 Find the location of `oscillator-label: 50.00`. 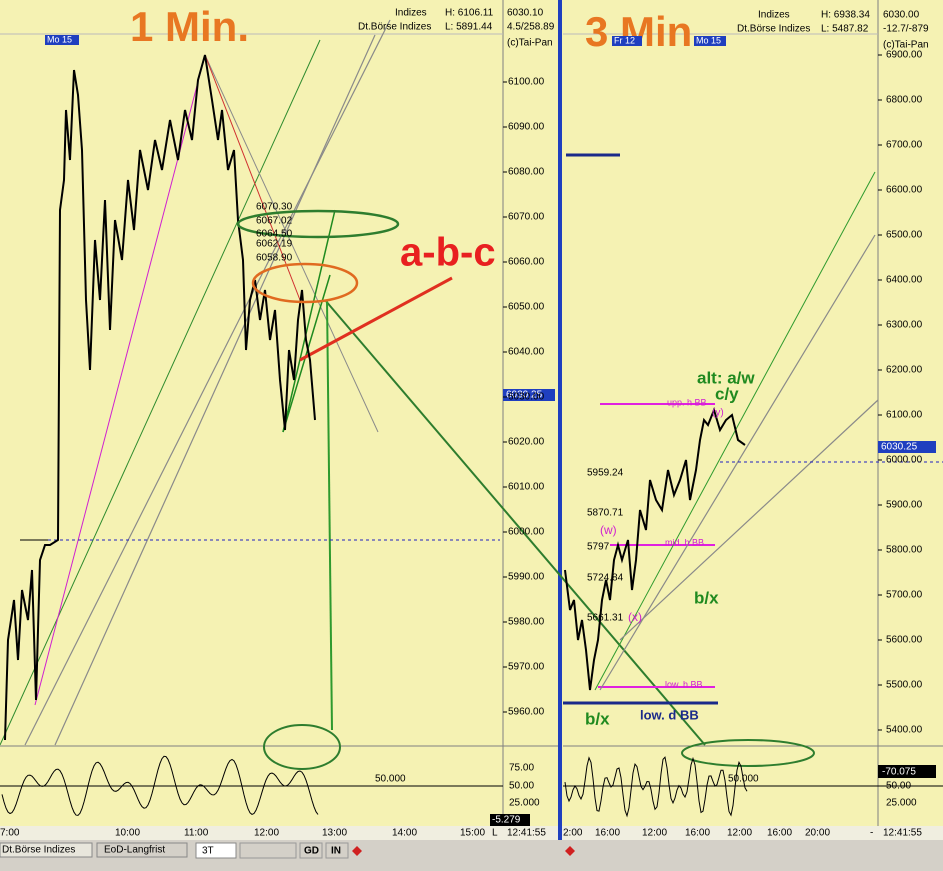

oscillator-label: 50.00 is located at coordinates (898, 786).